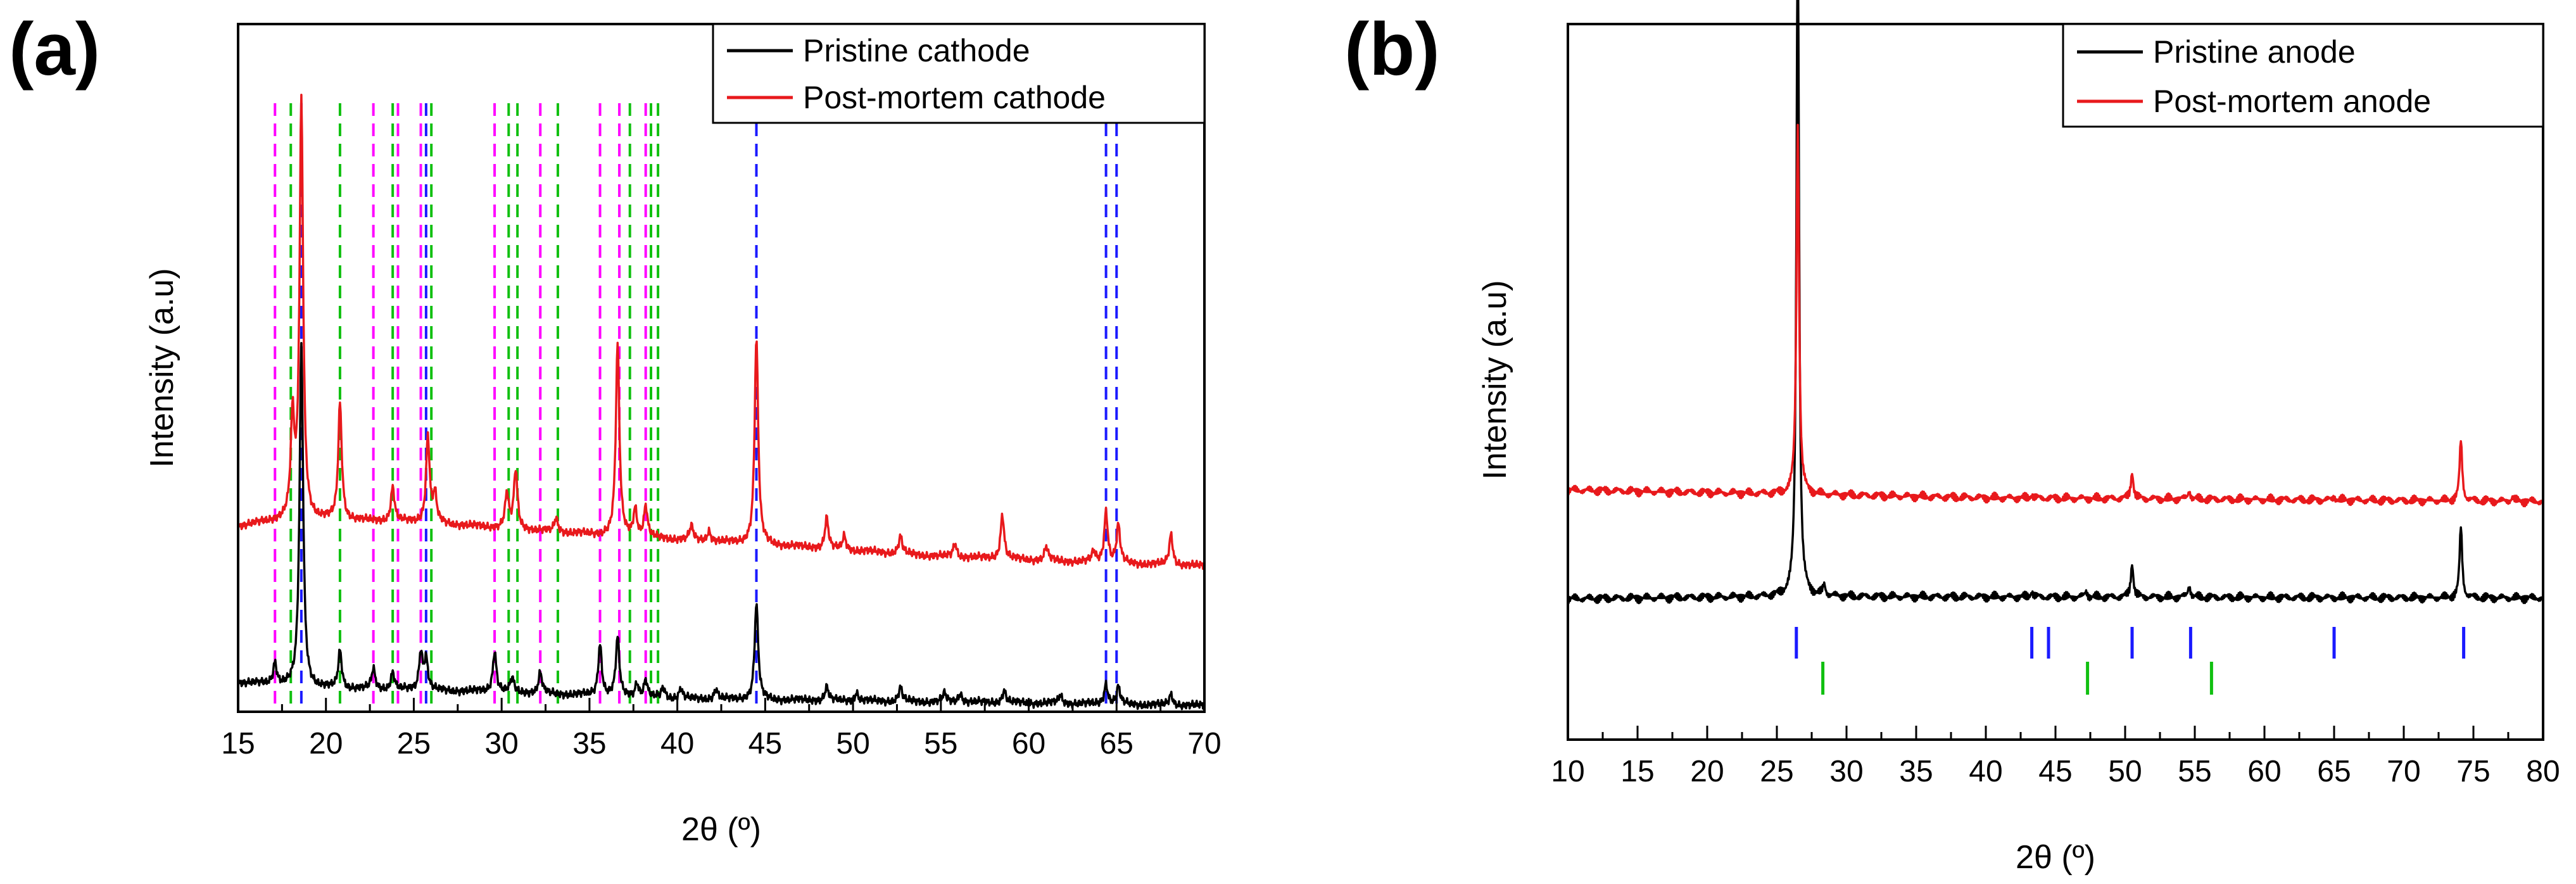  I want to click on legend-label-postmortem-cathode: Post-mortem cathode, so click(954, 97).